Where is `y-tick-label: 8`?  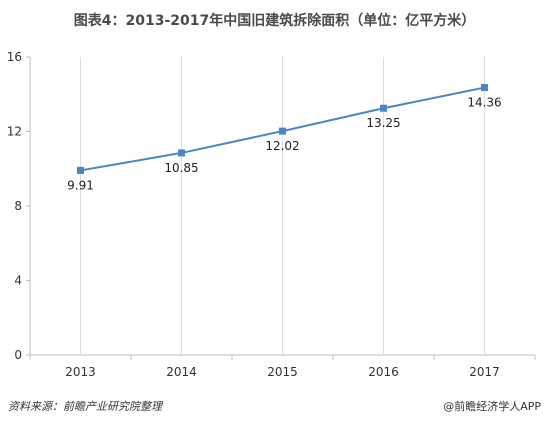 y-tick-label: 8 is located at coordinates (18, 206).